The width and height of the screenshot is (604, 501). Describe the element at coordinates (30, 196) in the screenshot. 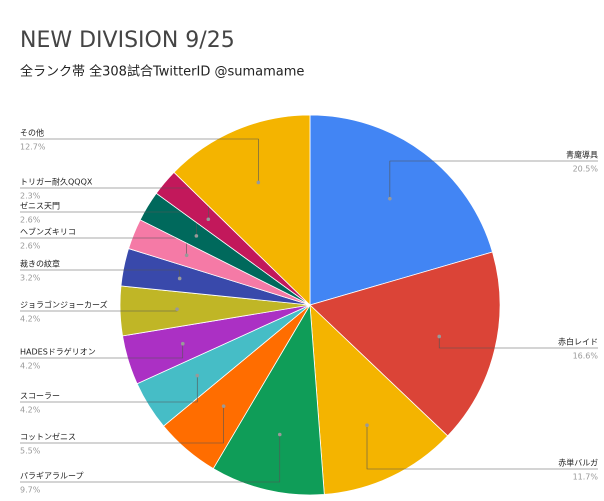

I see `slice-value-label: 2.3%` at that location.